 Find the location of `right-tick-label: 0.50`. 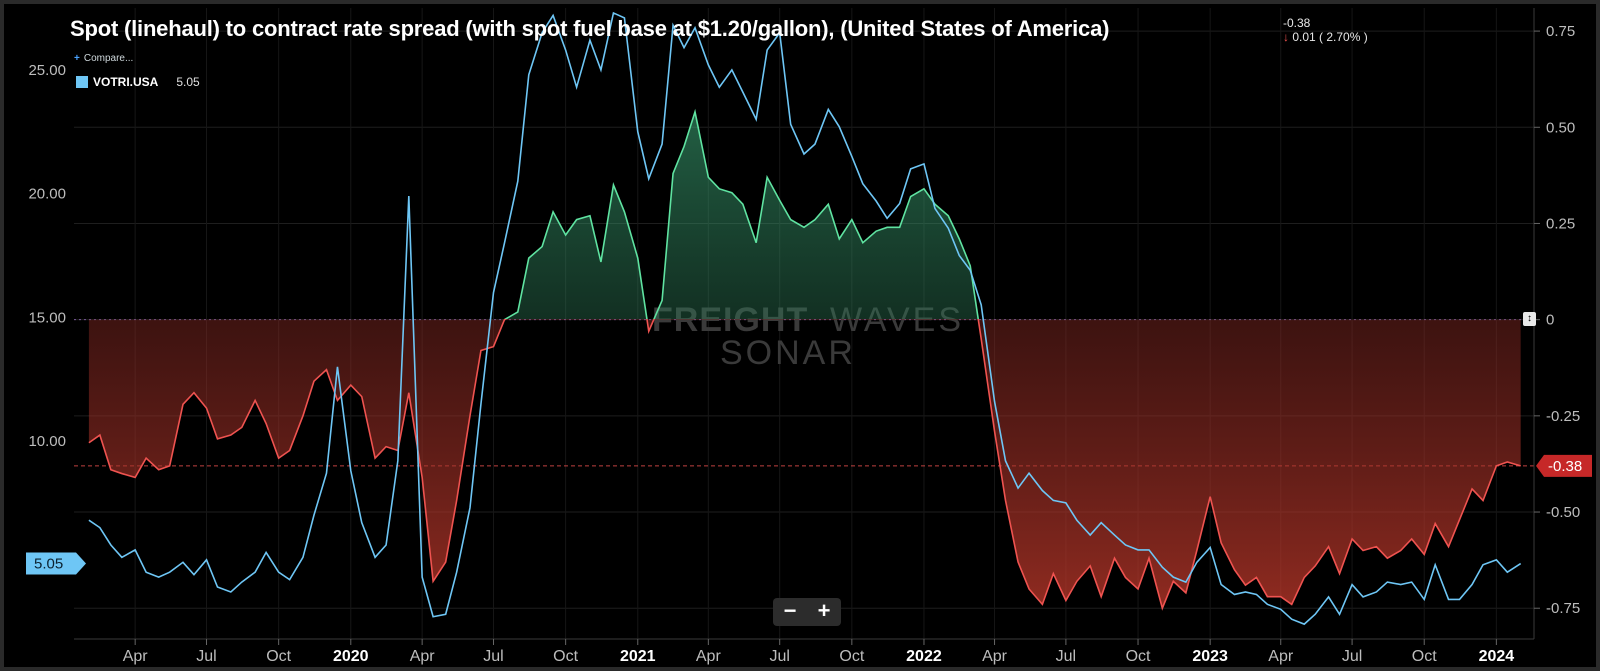

right-tick-label: 0.50 is located at coordinates (1560, 127).